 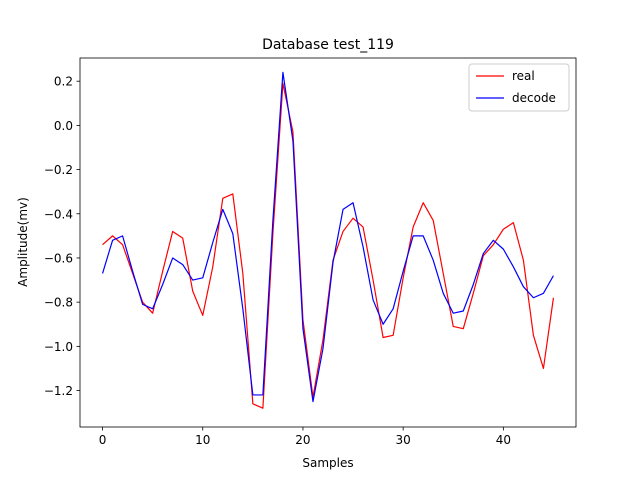 I want to click on x-tick-label: 40, so click(x=503, y=440).